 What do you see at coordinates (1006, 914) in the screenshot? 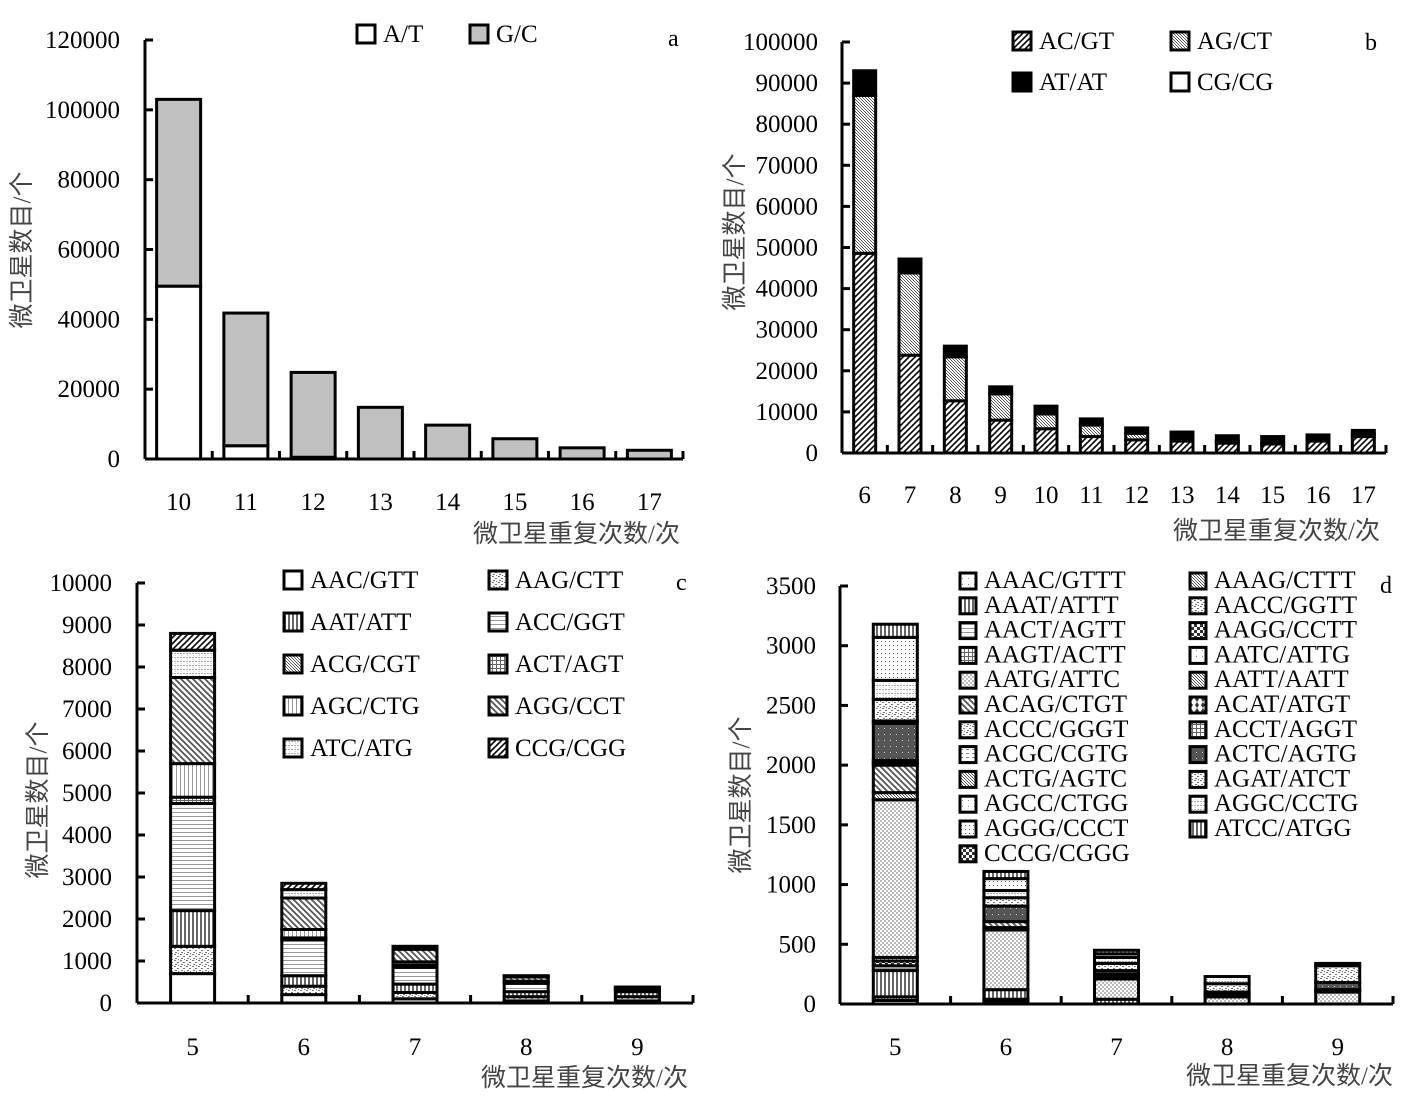
I see `bar-segment-actc-agtg` at bounding box center [1006, 914].